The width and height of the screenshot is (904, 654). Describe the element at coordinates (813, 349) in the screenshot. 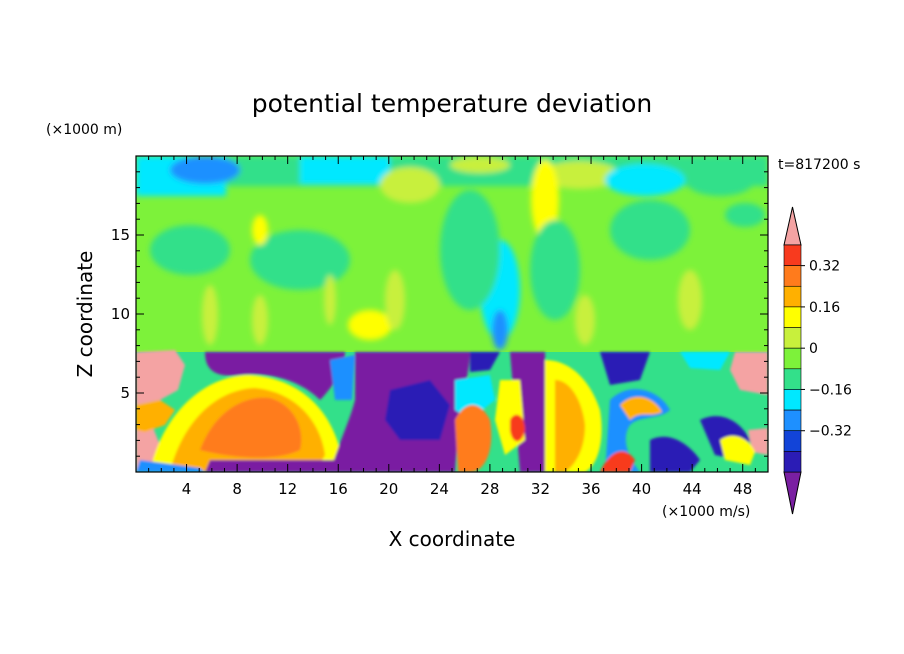

I see `colorbar-tick-label: 0` at that location.